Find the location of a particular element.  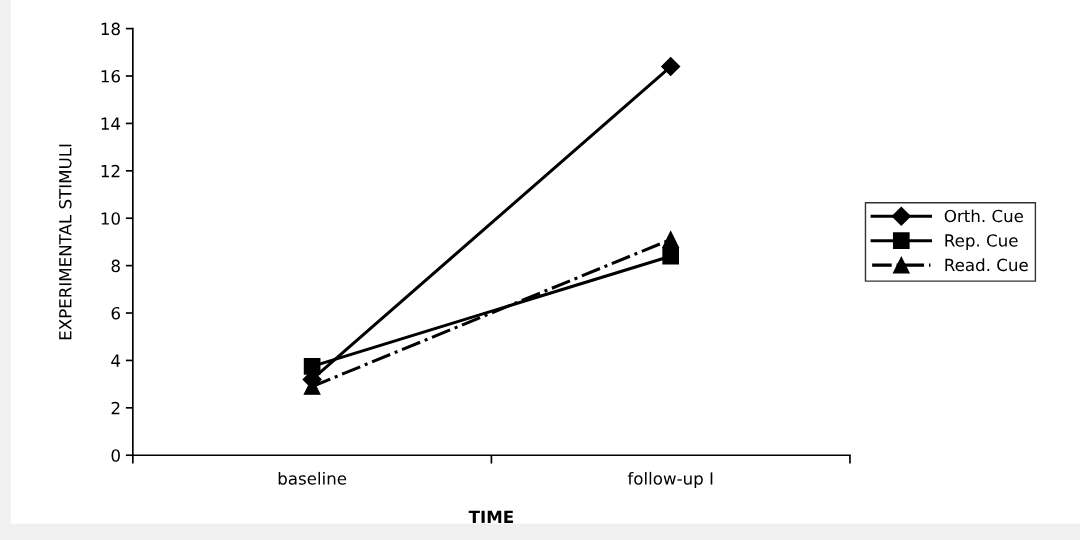

legend-label: Rep. Cue is located at coordinates (981, 242).